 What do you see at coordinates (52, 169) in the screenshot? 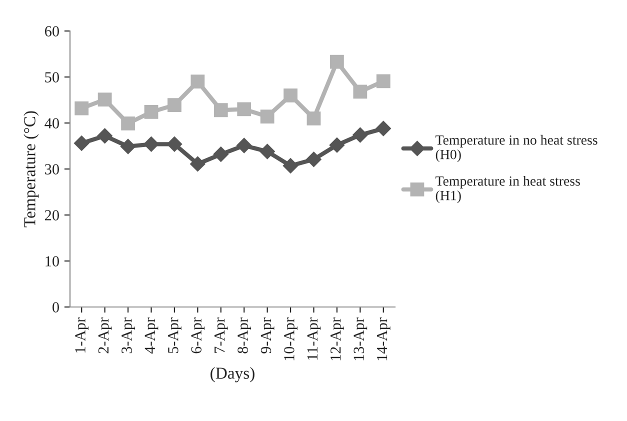
I see `y-tick-label: 30` at bounding box center [52, 169].